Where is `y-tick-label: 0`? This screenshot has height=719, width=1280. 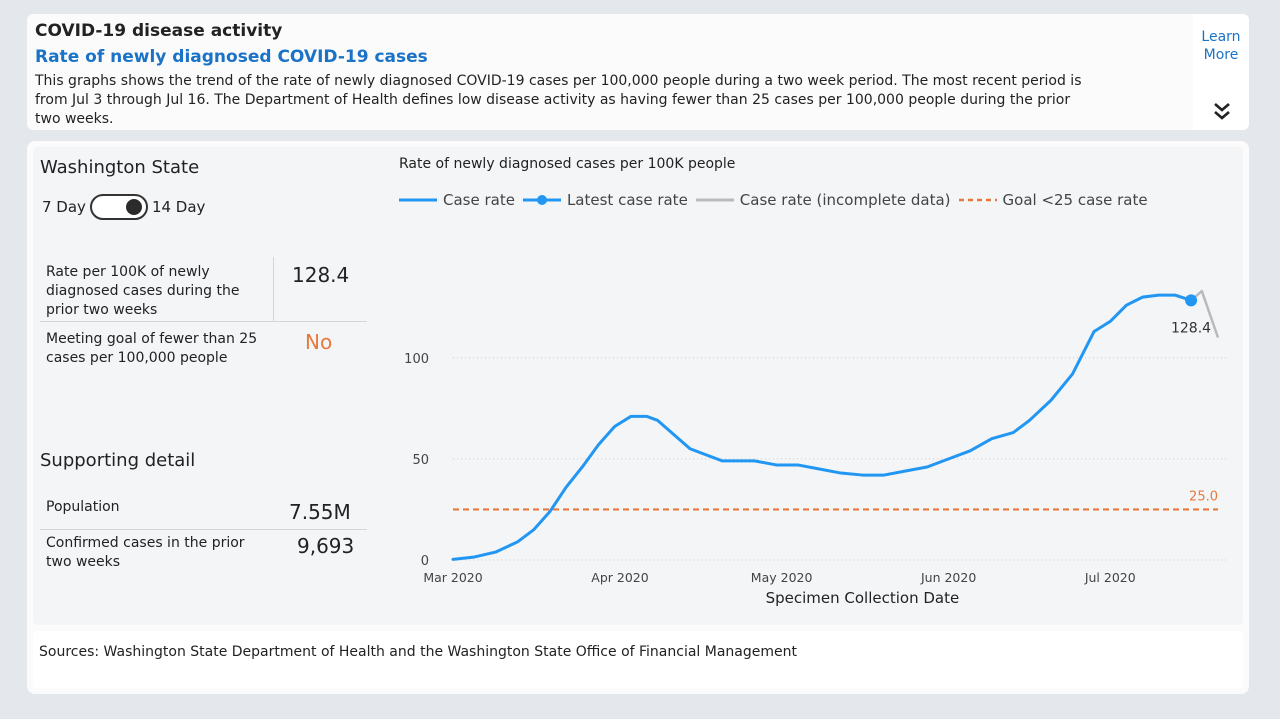 y-tick-label: 0 is located at coordinates (425, 561).